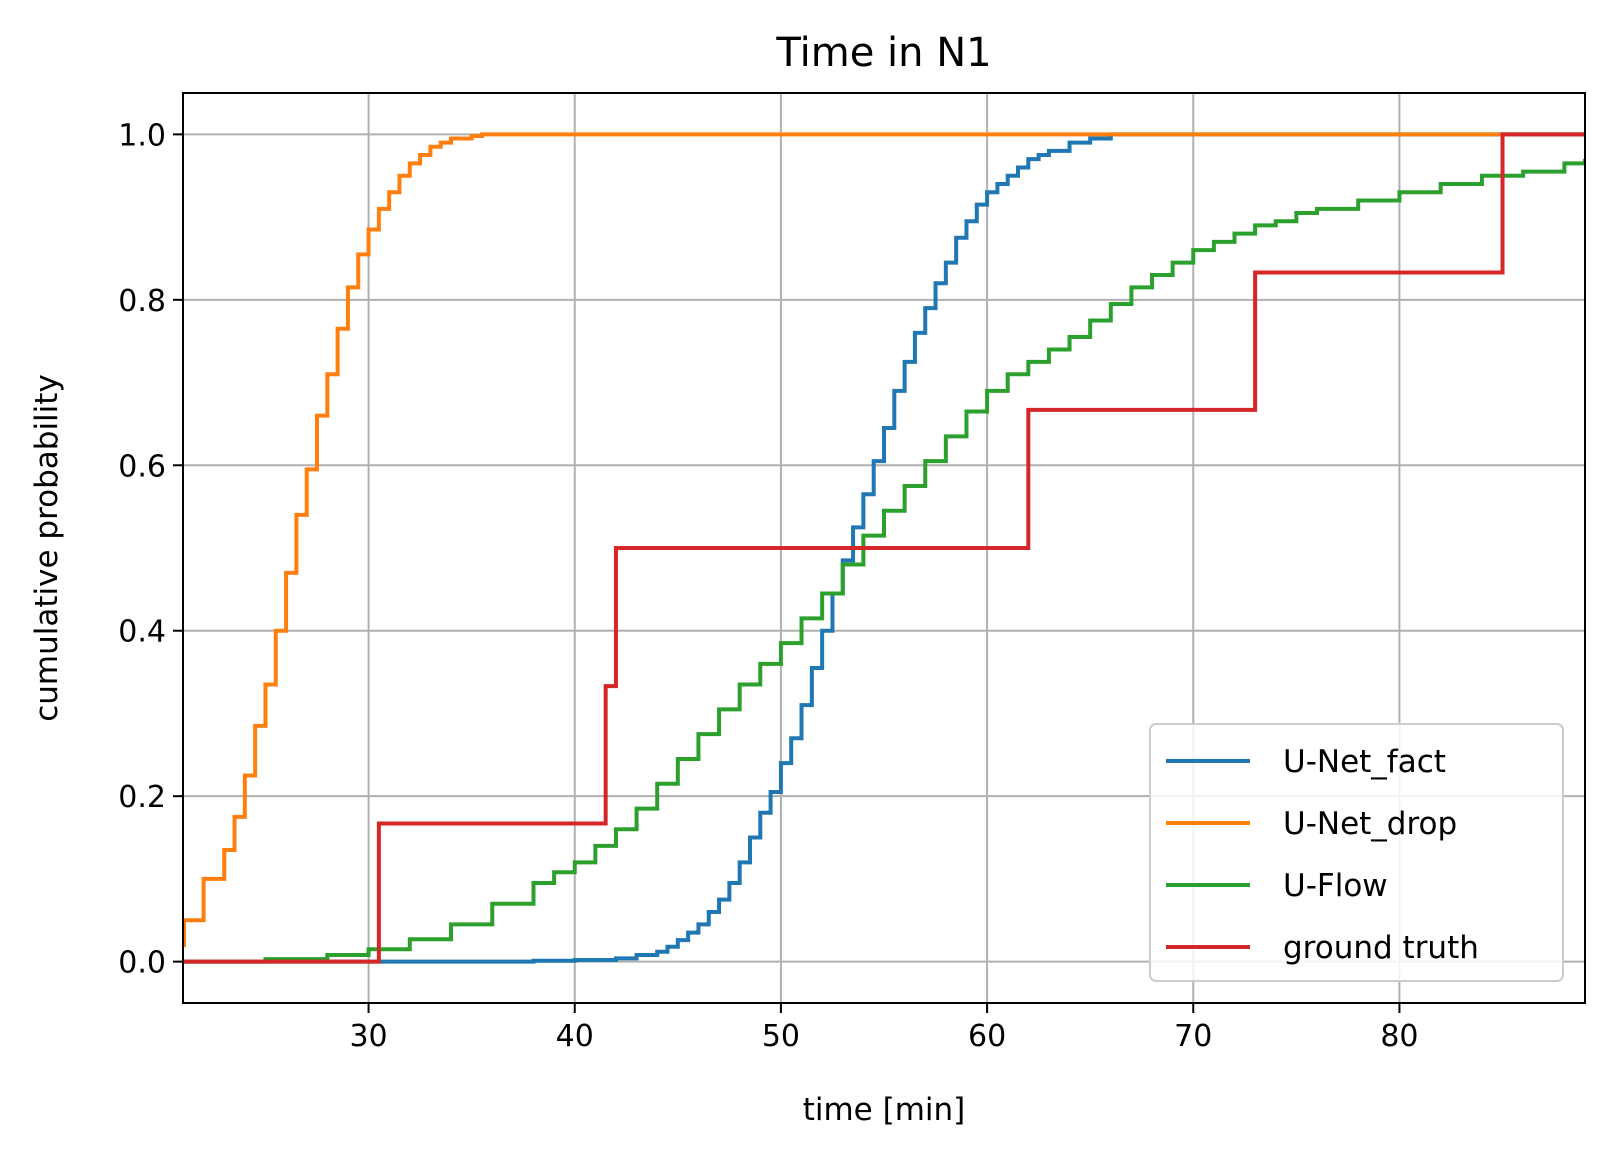 The width and height of the screenshot is (1607, 1154). Describe the element at coordinates (1381, 948) in the screenshot. I see `legend-label: ground truth` at that location.